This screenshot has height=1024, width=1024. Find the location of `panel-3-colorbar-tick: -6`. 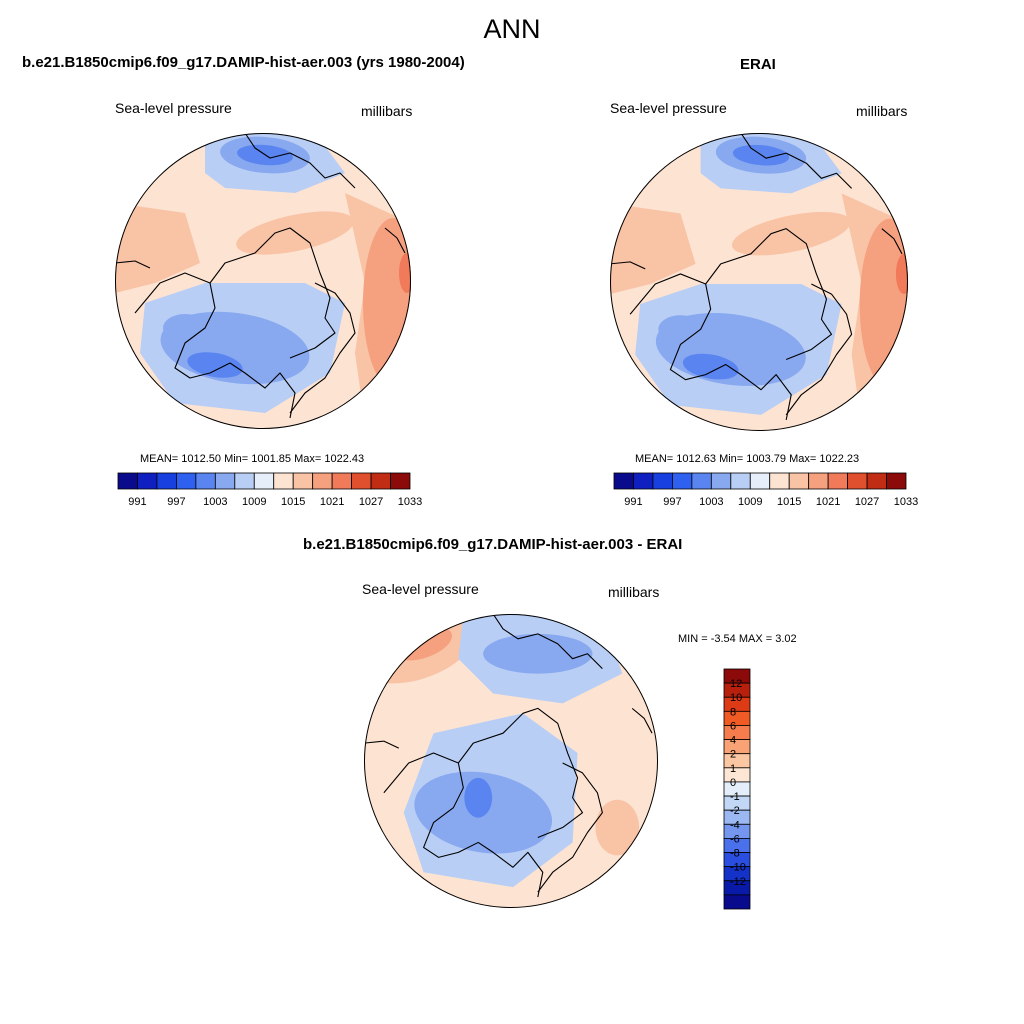

panel-3-colorbar-tick: -6 is located at coordinates (735, 839).